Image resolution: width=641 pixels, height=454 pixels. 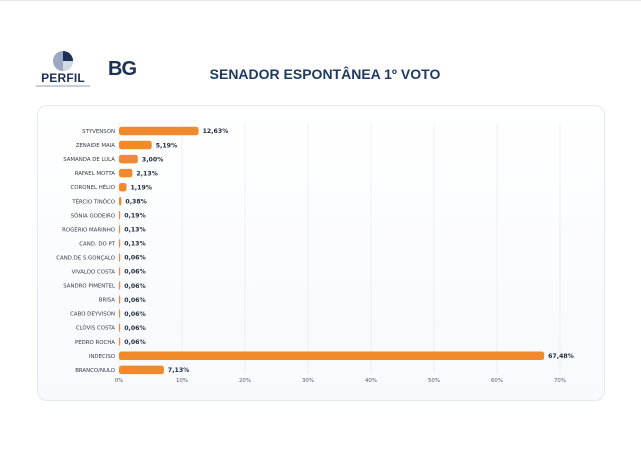 What do you see at coordinates (122, 69) in the screenshot?
I see `bg-logo: BG` at bounding box center [122, 69].